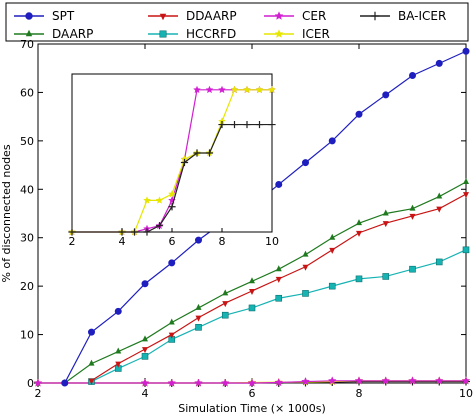 The height and width of the screenshot is (418, 474). Describe the element at coordinates (211, 16) in the screenshot. I see `legend-label-ddaarp: DDAARP` at that location.